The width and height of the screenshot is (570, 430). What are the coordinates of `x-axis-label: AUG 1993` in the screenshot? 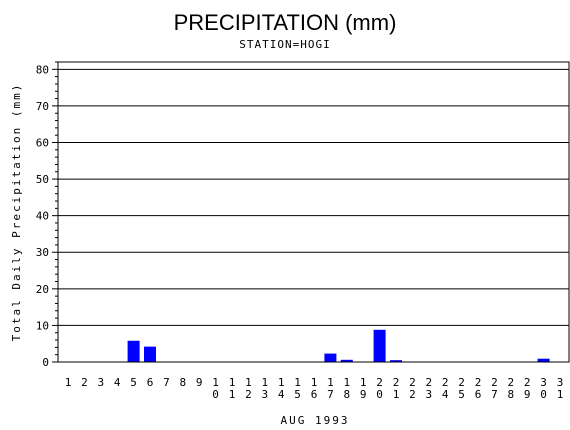 It's located at (315, 420).